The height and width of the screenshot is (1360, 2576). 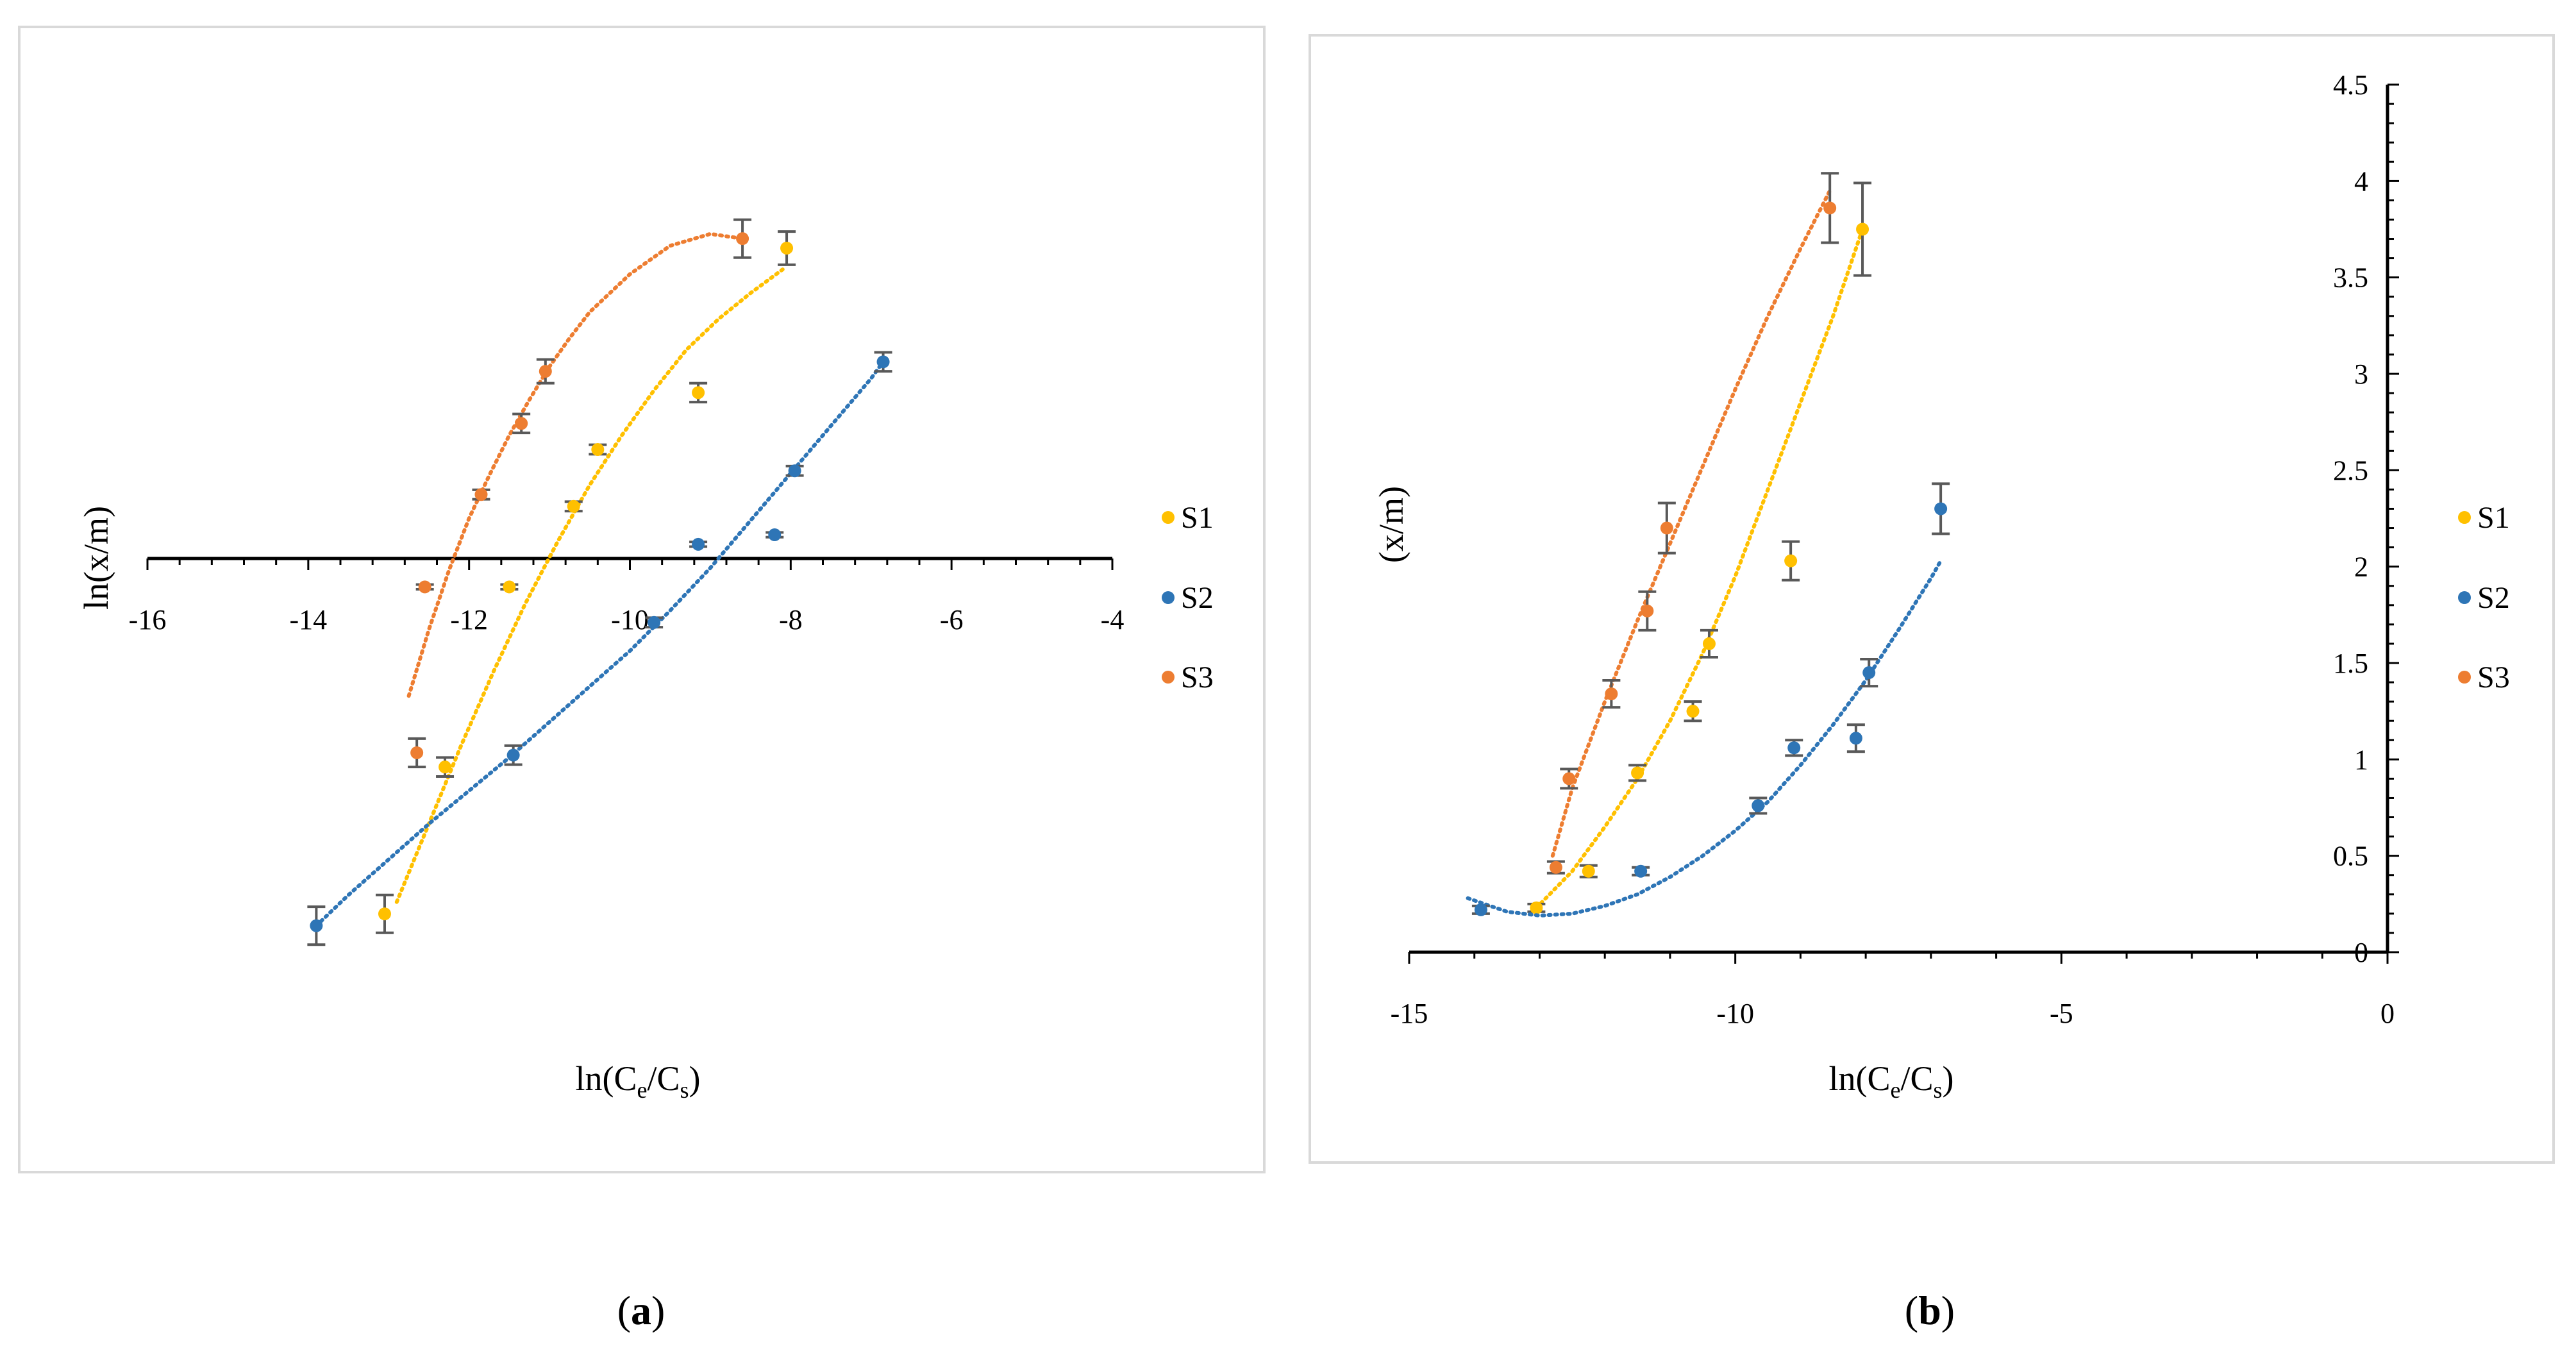 I want to click on panel-b-ylabel: (x/m), so click(x=1391, y=524).